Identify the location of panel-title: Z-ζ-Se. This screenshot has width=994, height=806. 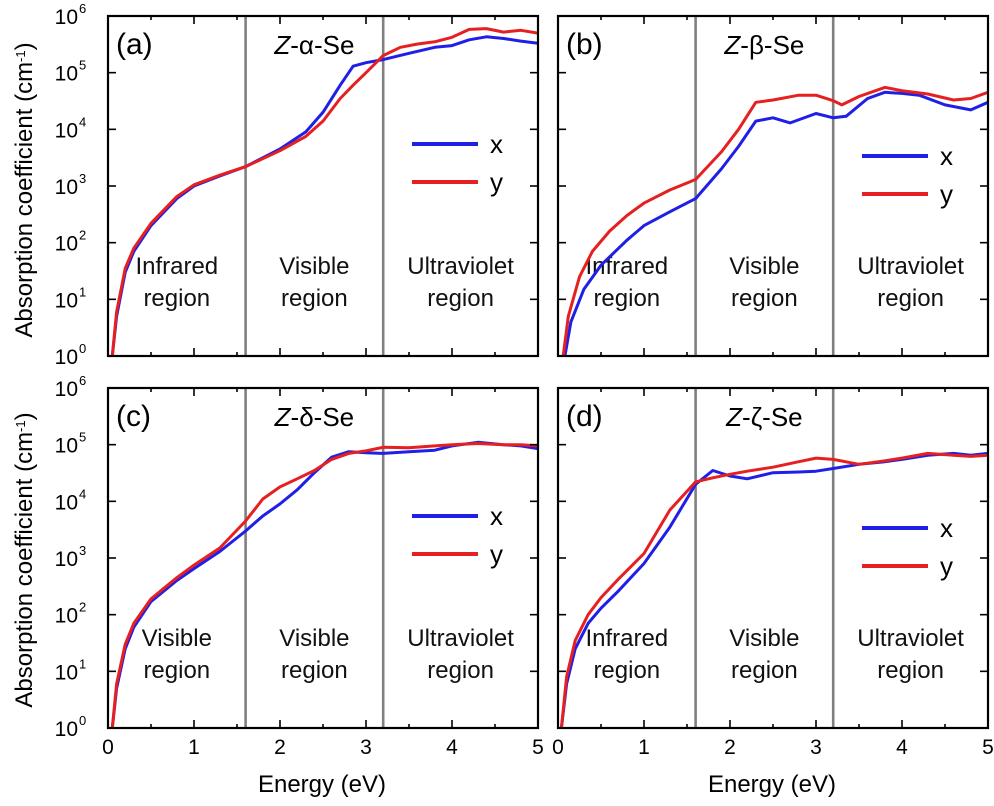
(763, 417).